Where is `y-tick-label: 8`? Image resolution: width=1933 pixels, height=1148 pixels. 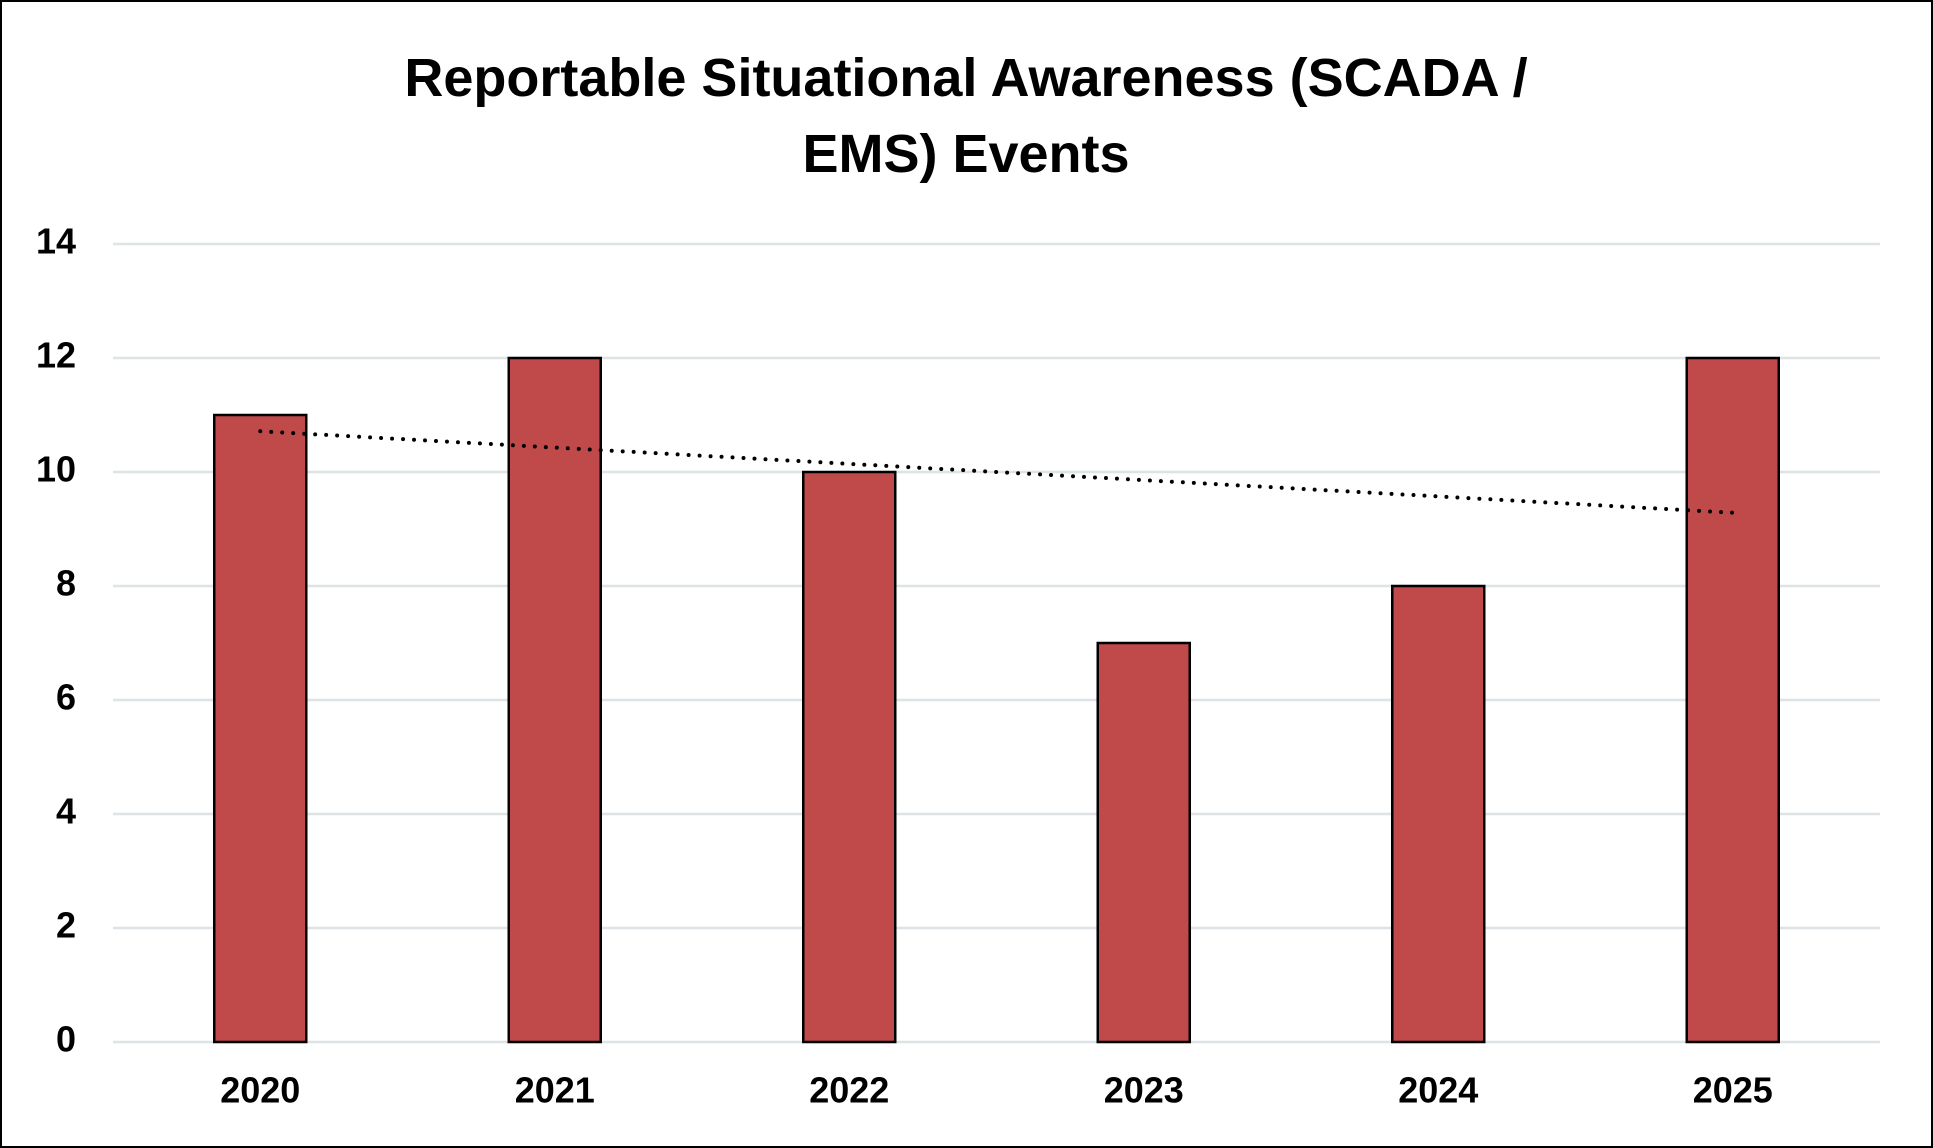 y-tick-label: 8 is located at coordinates (66, 583).